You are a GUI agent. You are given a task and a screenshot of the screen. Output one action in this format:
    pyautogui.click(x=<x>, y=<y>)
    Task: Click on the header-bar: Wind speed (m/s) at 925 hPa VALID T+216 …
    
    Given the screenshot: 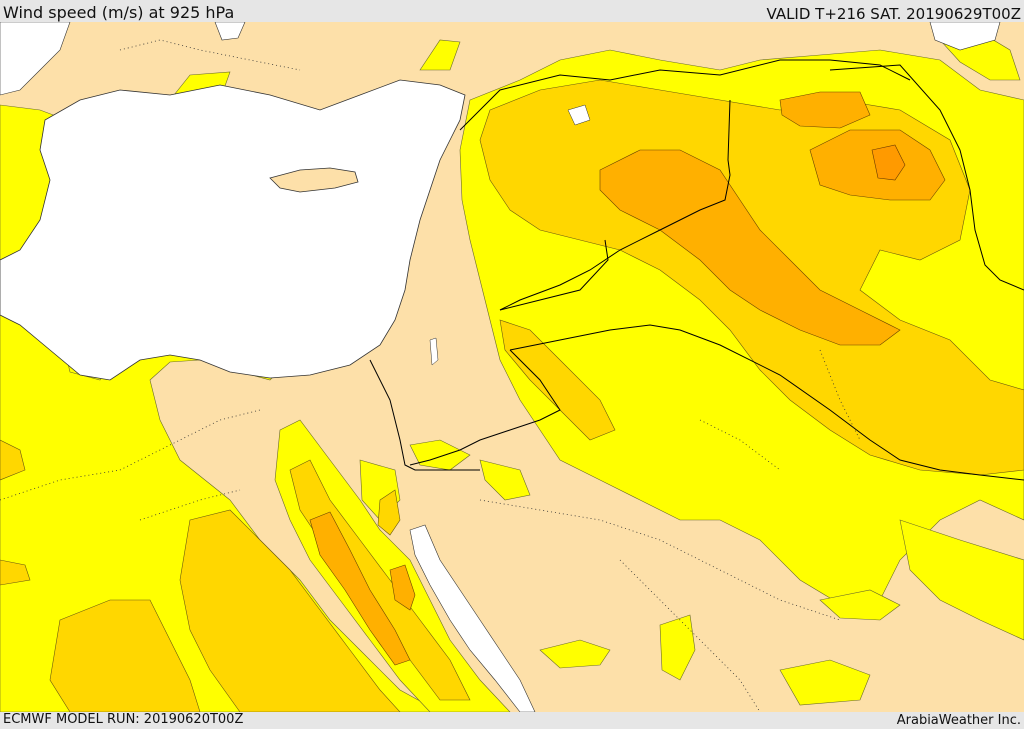 What is the action you would take?
    pyautogui.click(x=512, y=11)
    